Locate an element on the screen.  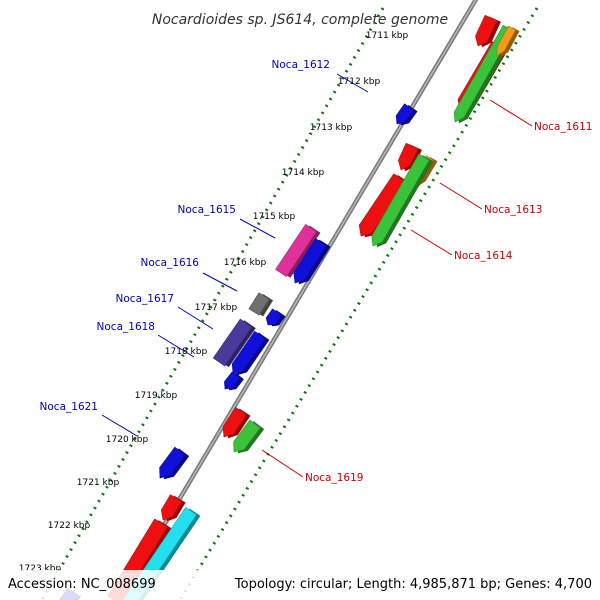
gene-arrow-small is located at coordinates (234, 381).